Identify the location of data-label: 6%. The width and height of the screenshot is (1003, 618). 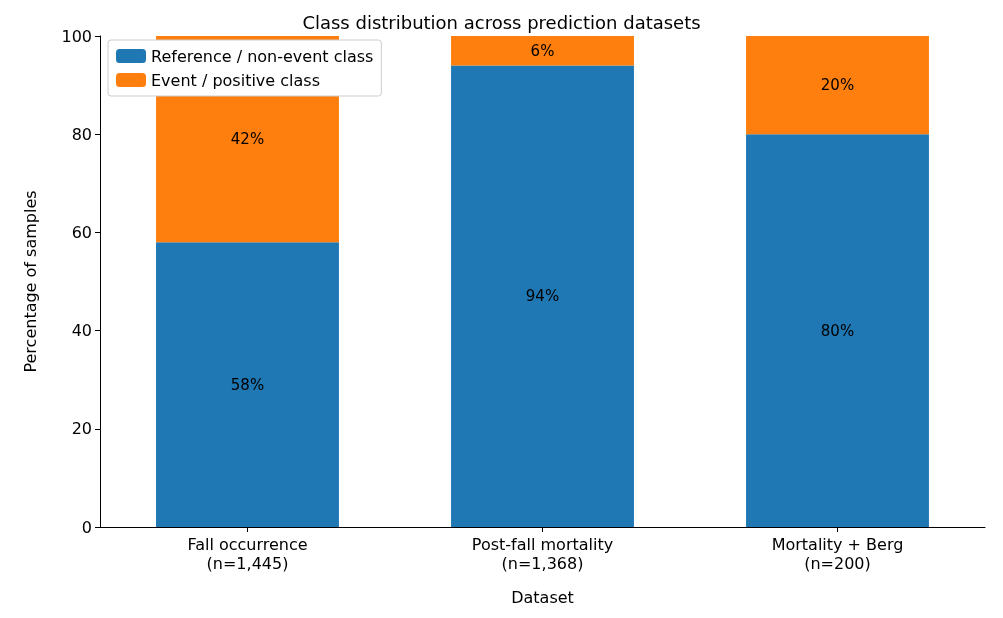
(542, 50).